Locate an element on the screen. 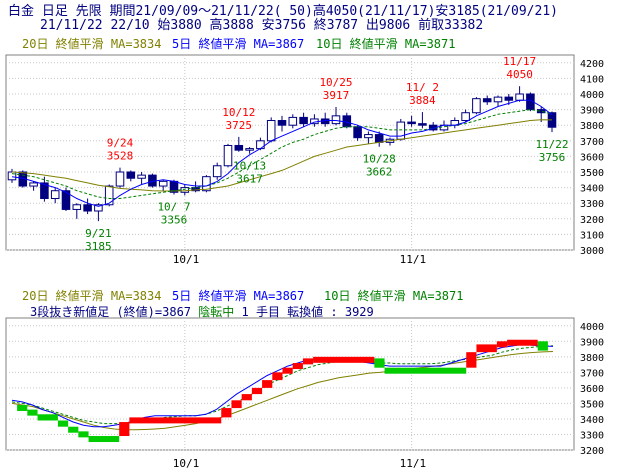 The image size is (624, 475). ma20-line is located at coordinates (282, 155).